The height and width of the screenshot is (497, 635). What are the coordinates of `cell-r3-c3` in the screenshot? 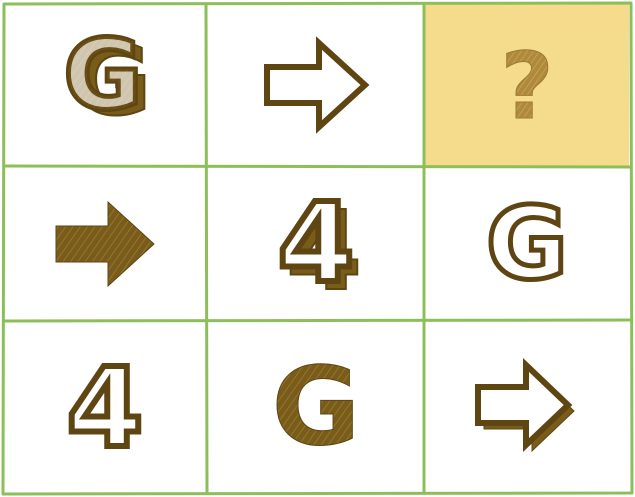 It's located at (527, 407).